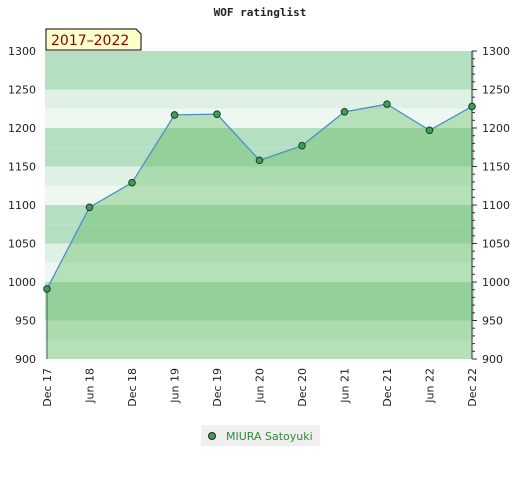 This screenshot has width=520, height=480. What do you see at coordinates (430, 386) in the screenshot?
I see `x-tick-label: Jun 22` at bounding box center [430, 386].